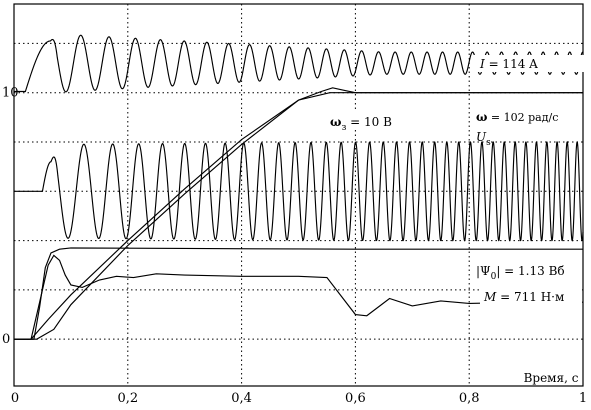  I want to click on y-tick-label-0: 0, so click(6, 339).